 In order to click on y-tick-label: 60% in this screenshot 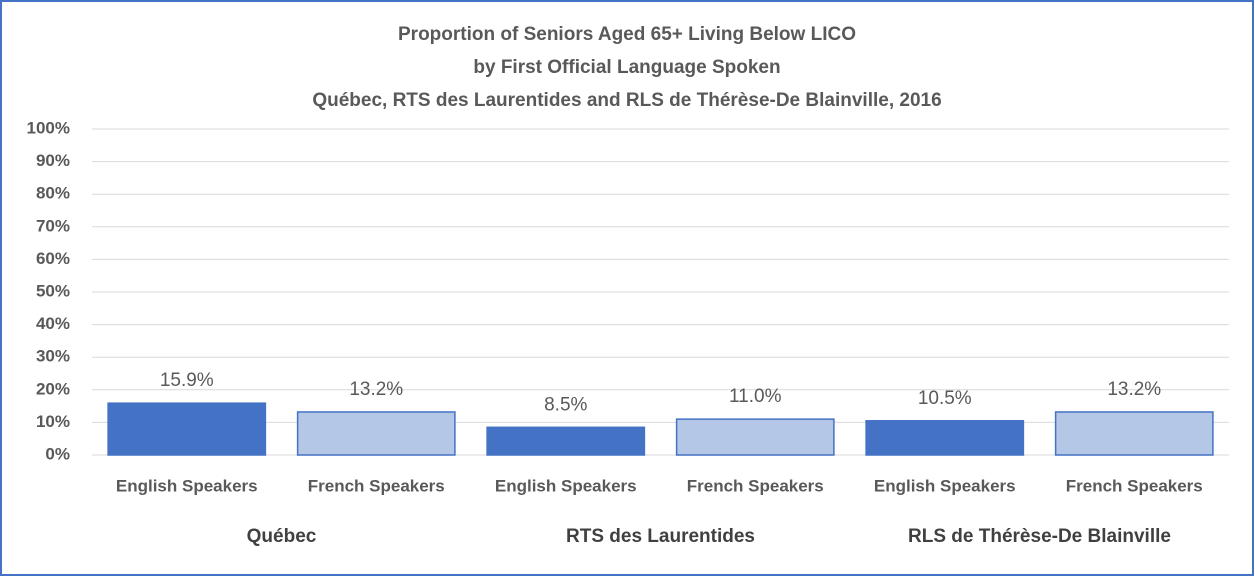, I will do `click(53, 258)`.